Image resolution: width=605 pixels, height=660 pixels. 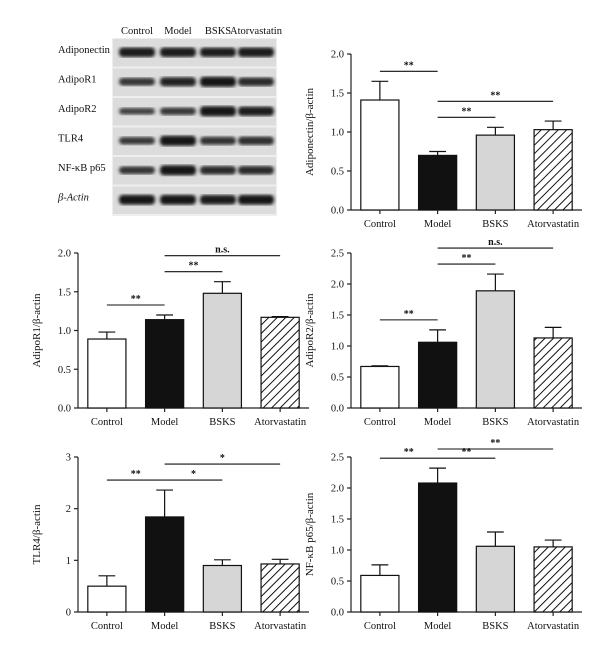 What do you see at coordinates (310, 131) in the screenshot?
I see `y-axis-title: Adiponectin/β-actin` at bounding box center [310, 131].